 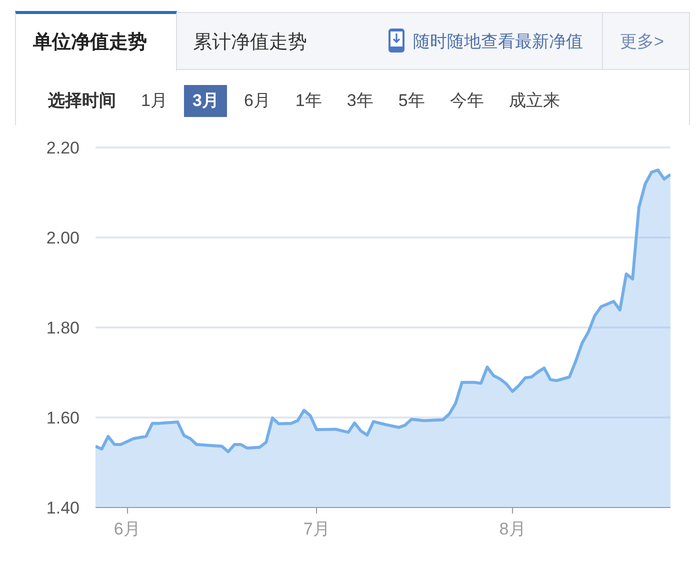 What do you see at coordinates (250, 43) in the screenshot?
I see `text: 累计净值走势` at bounding box center [250, 43].